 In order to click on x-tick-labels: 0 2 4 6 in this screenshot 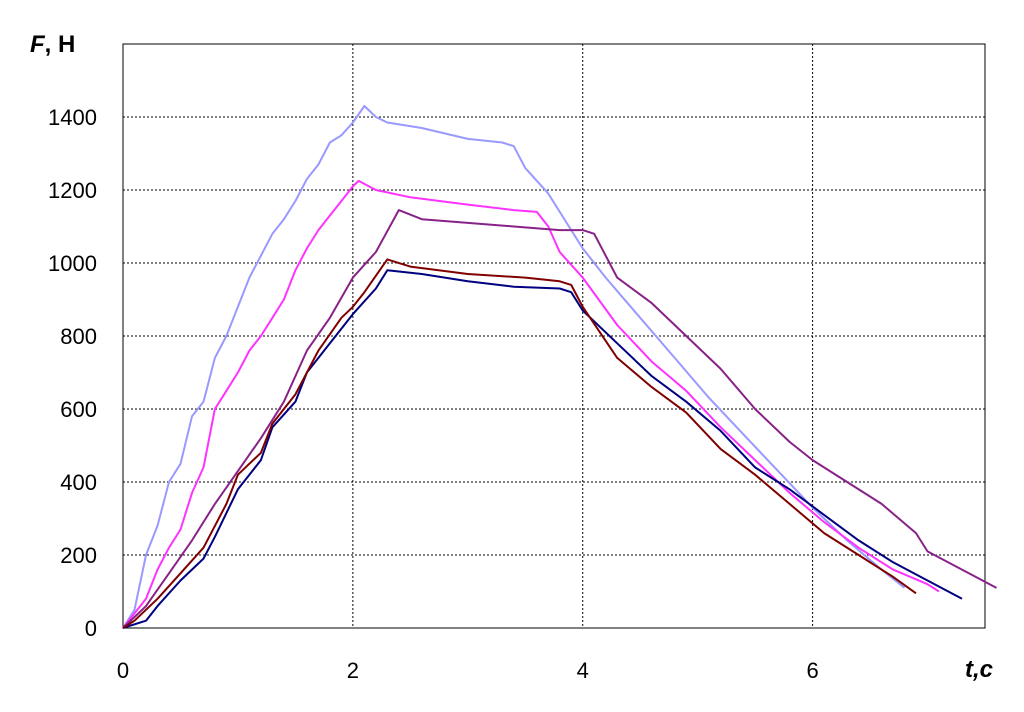, I will do `click(468, 670)`.